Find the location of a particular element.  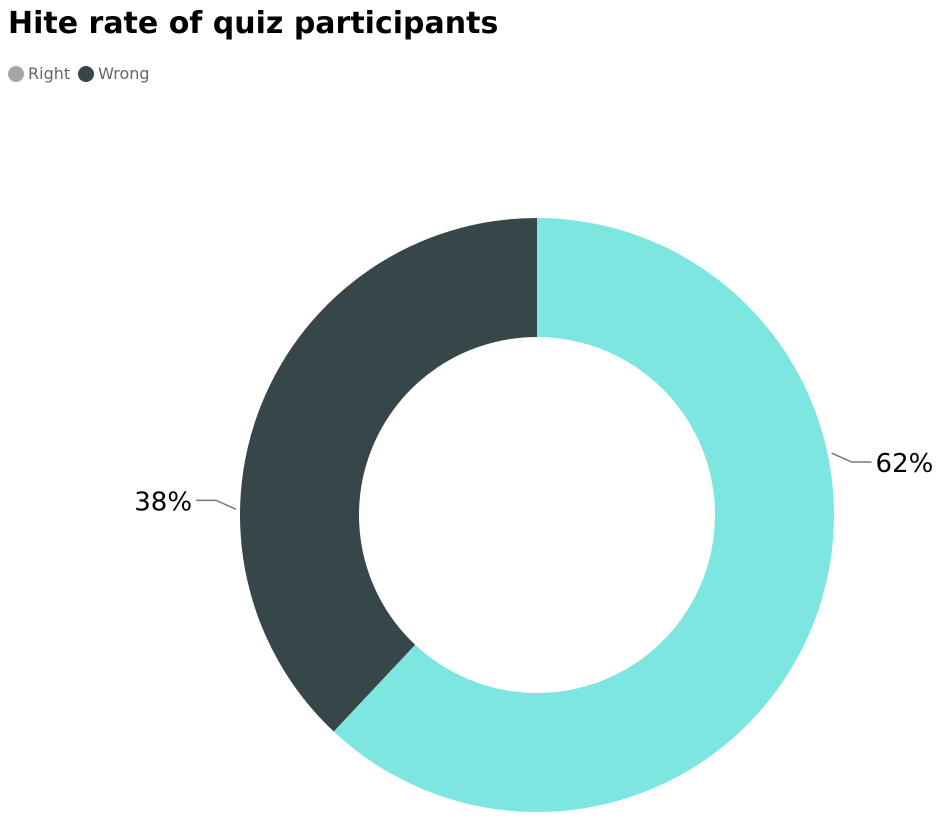

legend-item-right: Right is located at coordinates (39, 73).